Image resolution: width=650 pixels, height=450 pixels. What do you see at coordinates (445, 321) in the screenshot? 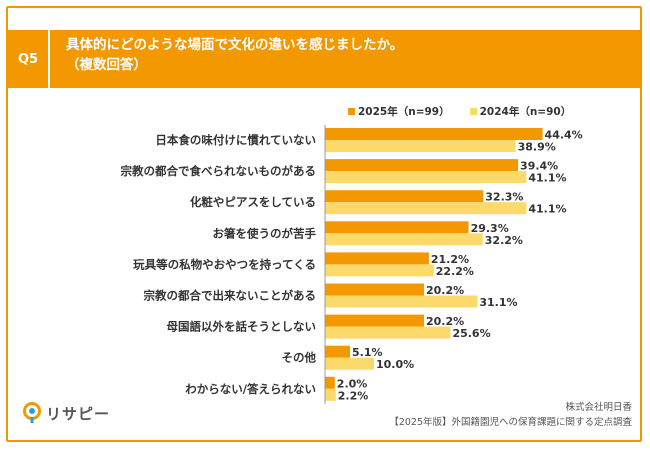
I see `value-label-2025-6: 20.2%` at bounding box center [445, 321].